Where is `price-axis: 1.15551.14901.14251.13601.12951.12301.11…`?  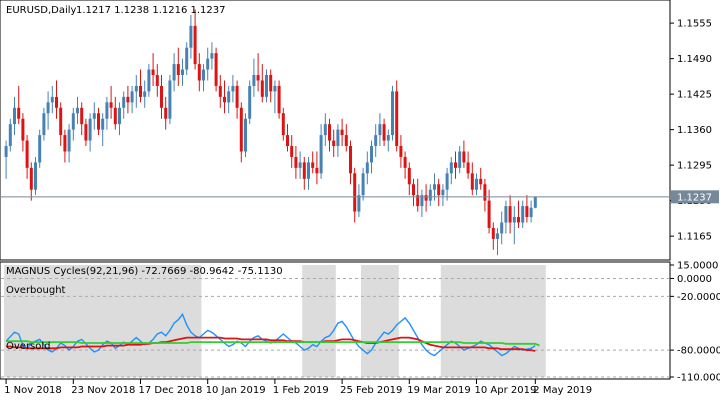 price-axis: 1.15551.14901.14251.13601.12951.12301.11… is located at coordinates (691, 131).